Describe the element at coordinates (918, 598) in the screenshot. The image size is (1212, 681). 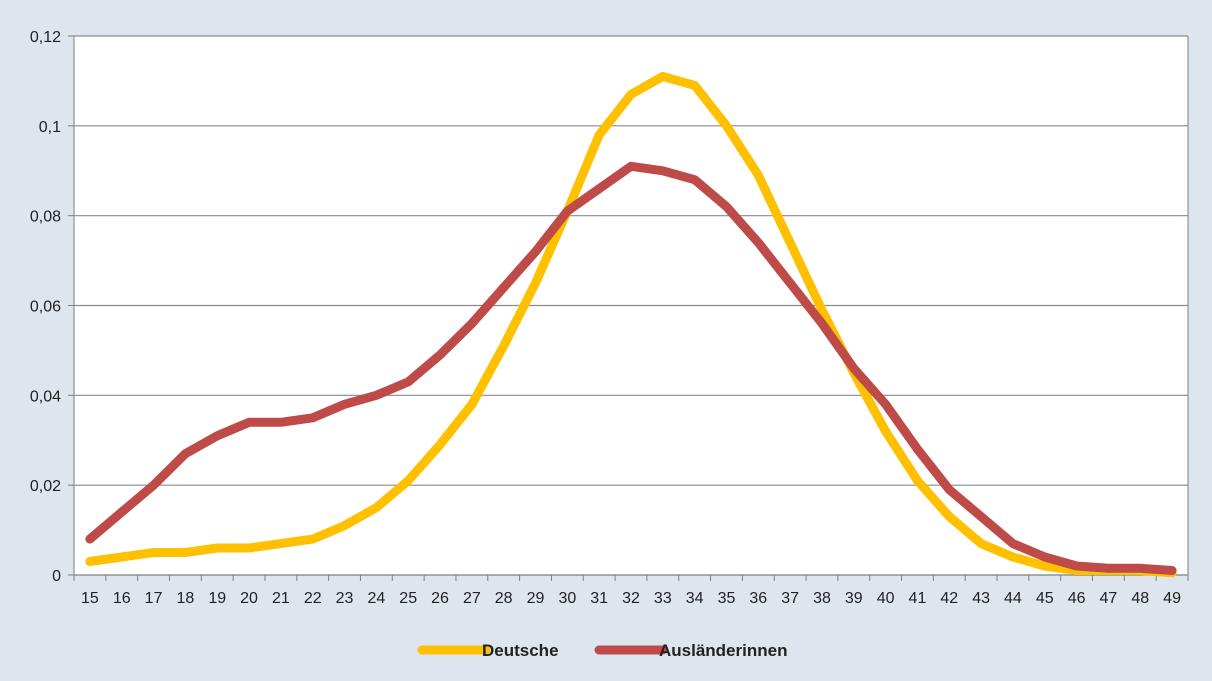
I see `x-tick-label: 41` at that location.